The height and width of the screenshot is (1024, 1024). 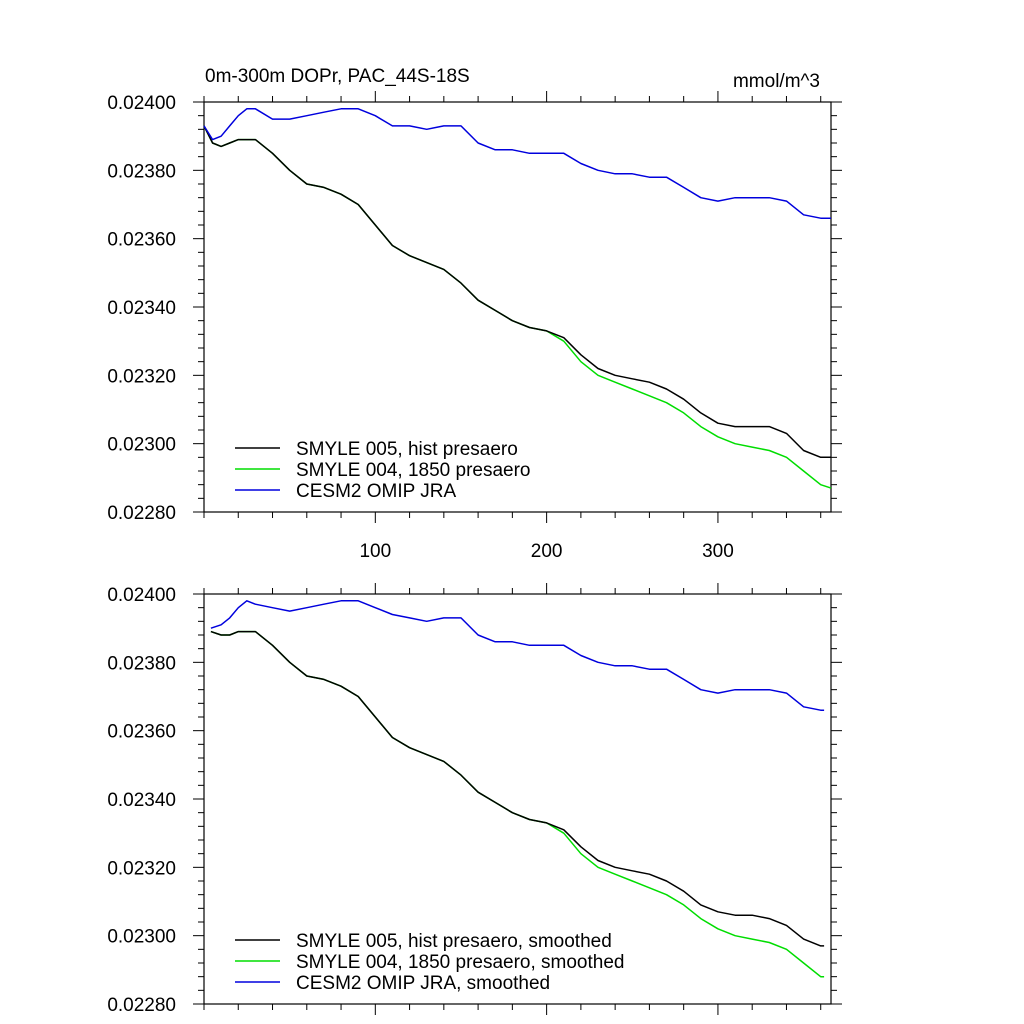 What do you see at coordinates (423, 983) in the screenshot?
I see `legend-label: CESM2 OMIP JRA, smoothed` at bounding box center [423, 983].